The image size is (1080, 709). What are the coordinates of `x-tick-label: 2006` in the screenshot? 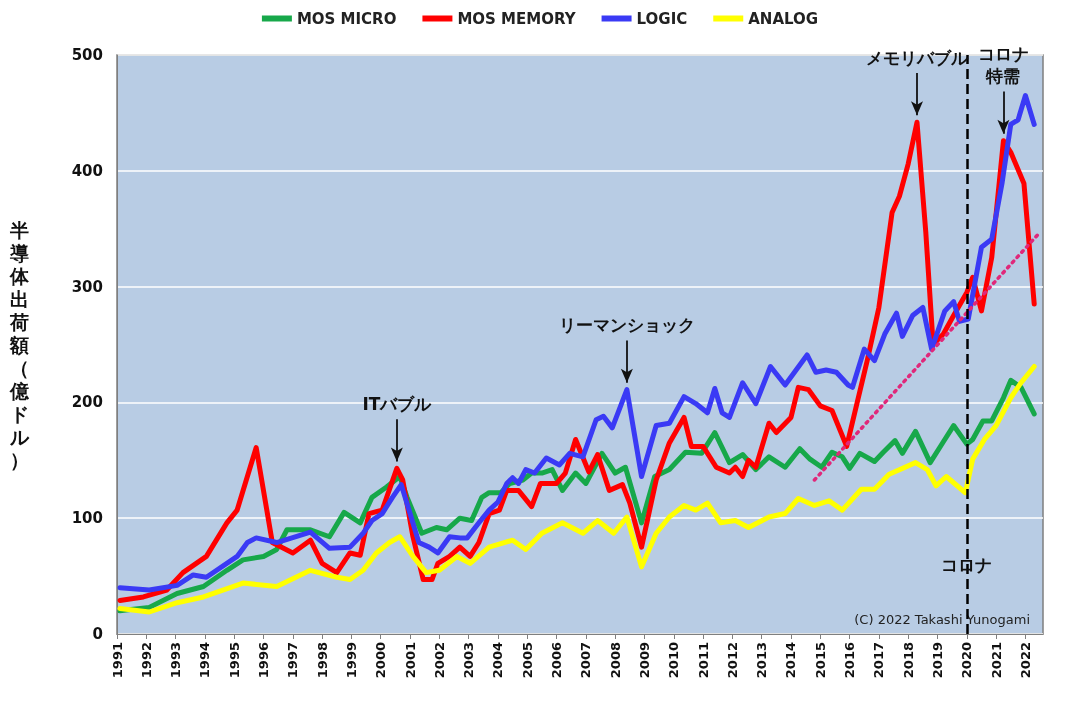 It's located at (557, 660).